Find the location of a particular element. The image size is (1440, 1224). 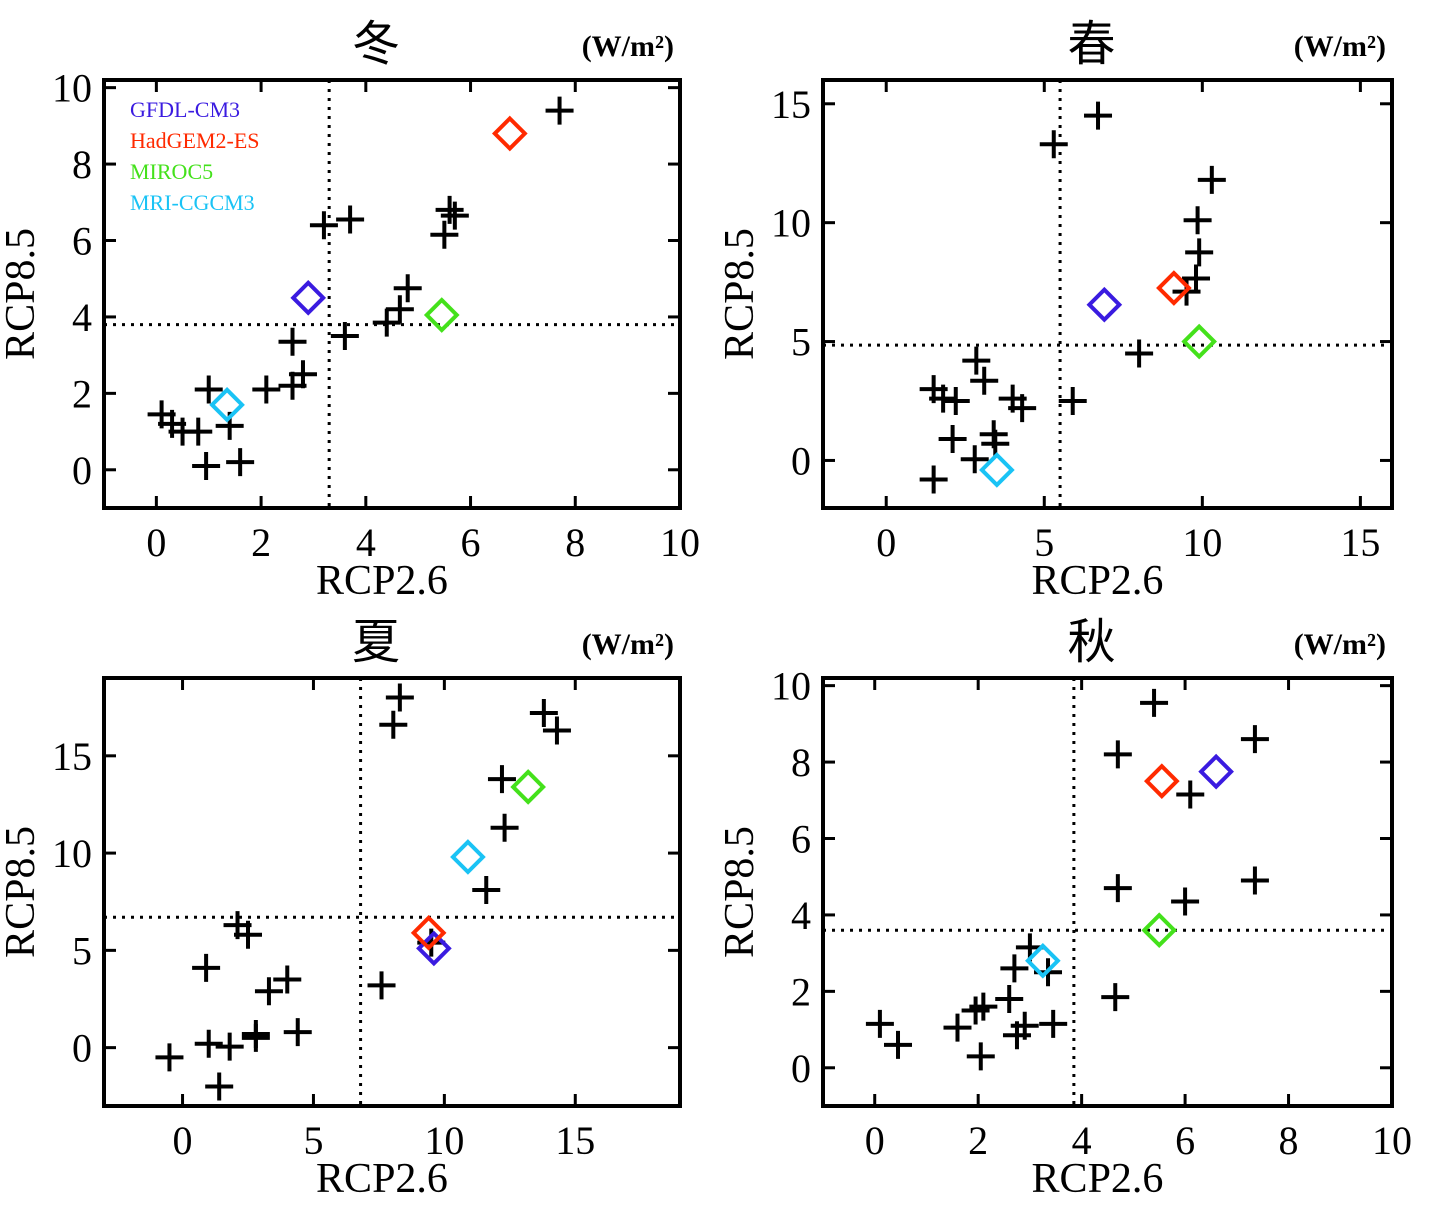

legend-entry: MRI-CGCM3 is located at coordinates (192, 202).